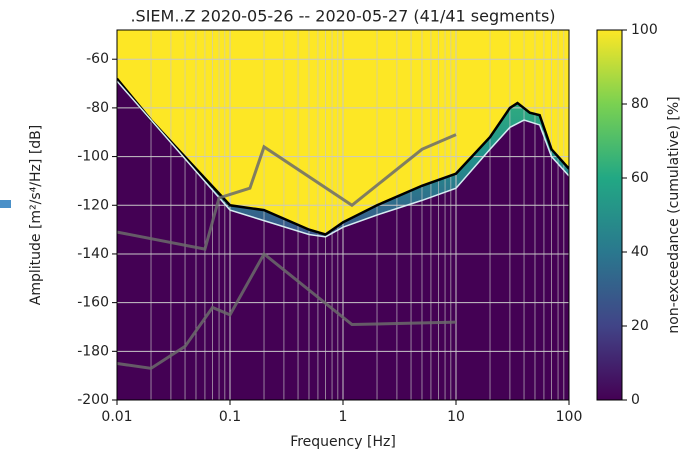  I want to click on y-tick-label: -180, so click(93, 351).